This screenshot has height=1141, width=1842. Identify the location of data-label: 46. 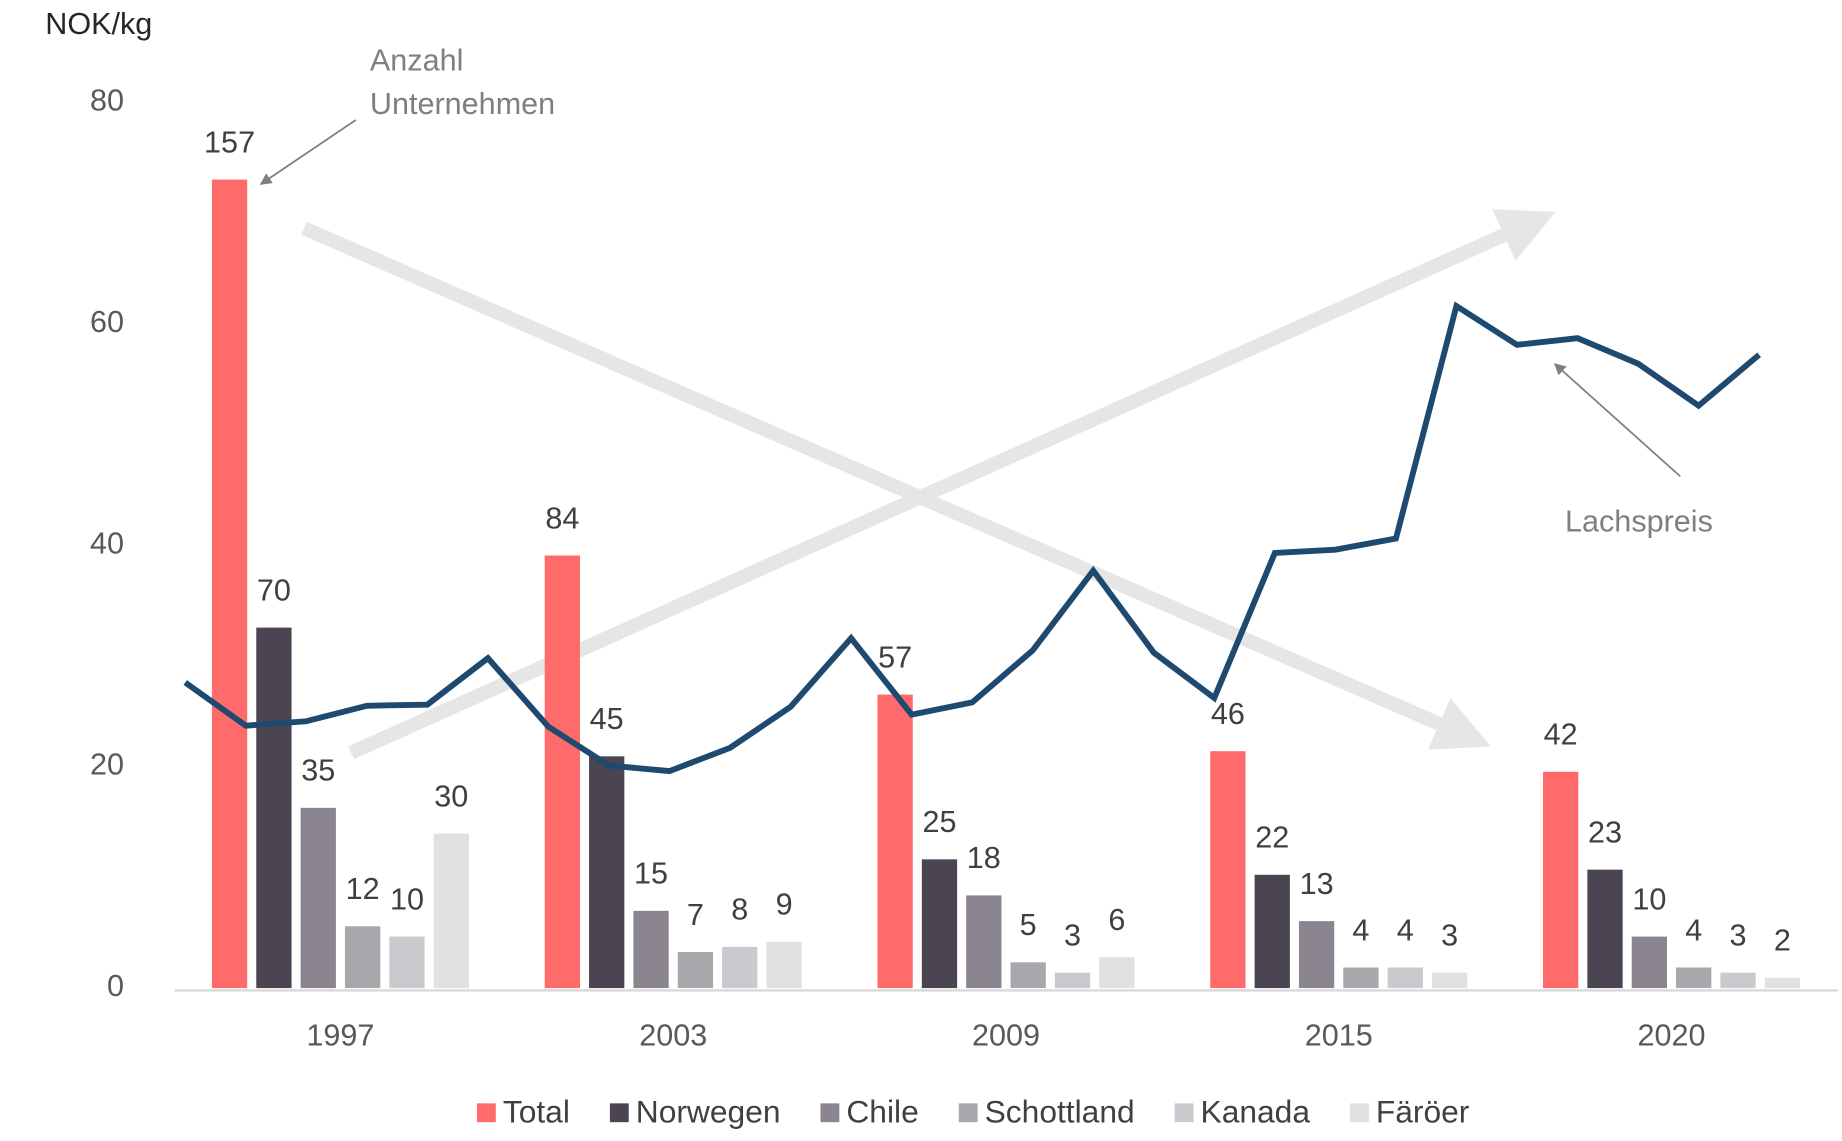
(1228, 714).